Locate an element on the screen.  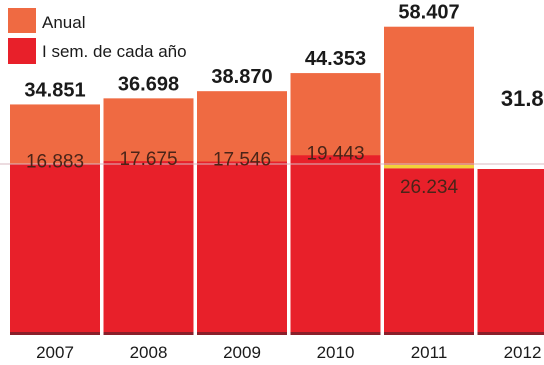
value-label-semestre-2009: 17.546 is located at coordinates (242, 160).